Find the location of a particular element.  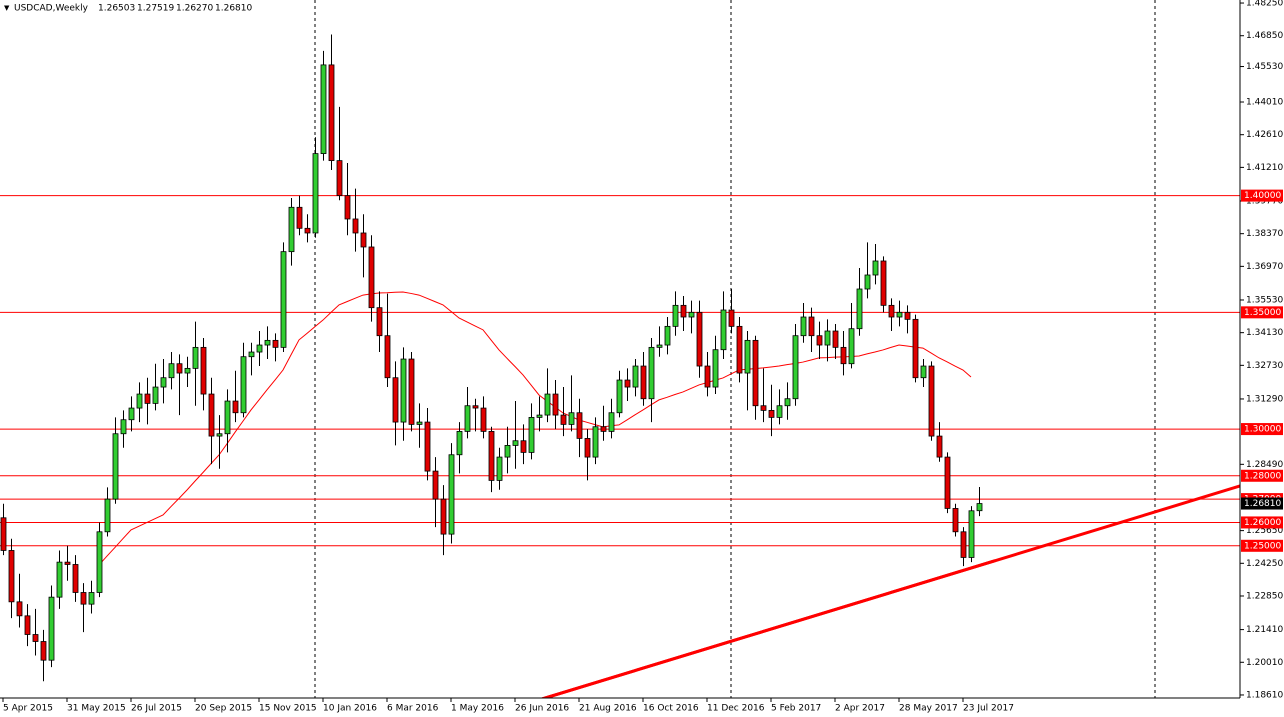

level-label: 1.26000 is located at coordinates (1262, 523).